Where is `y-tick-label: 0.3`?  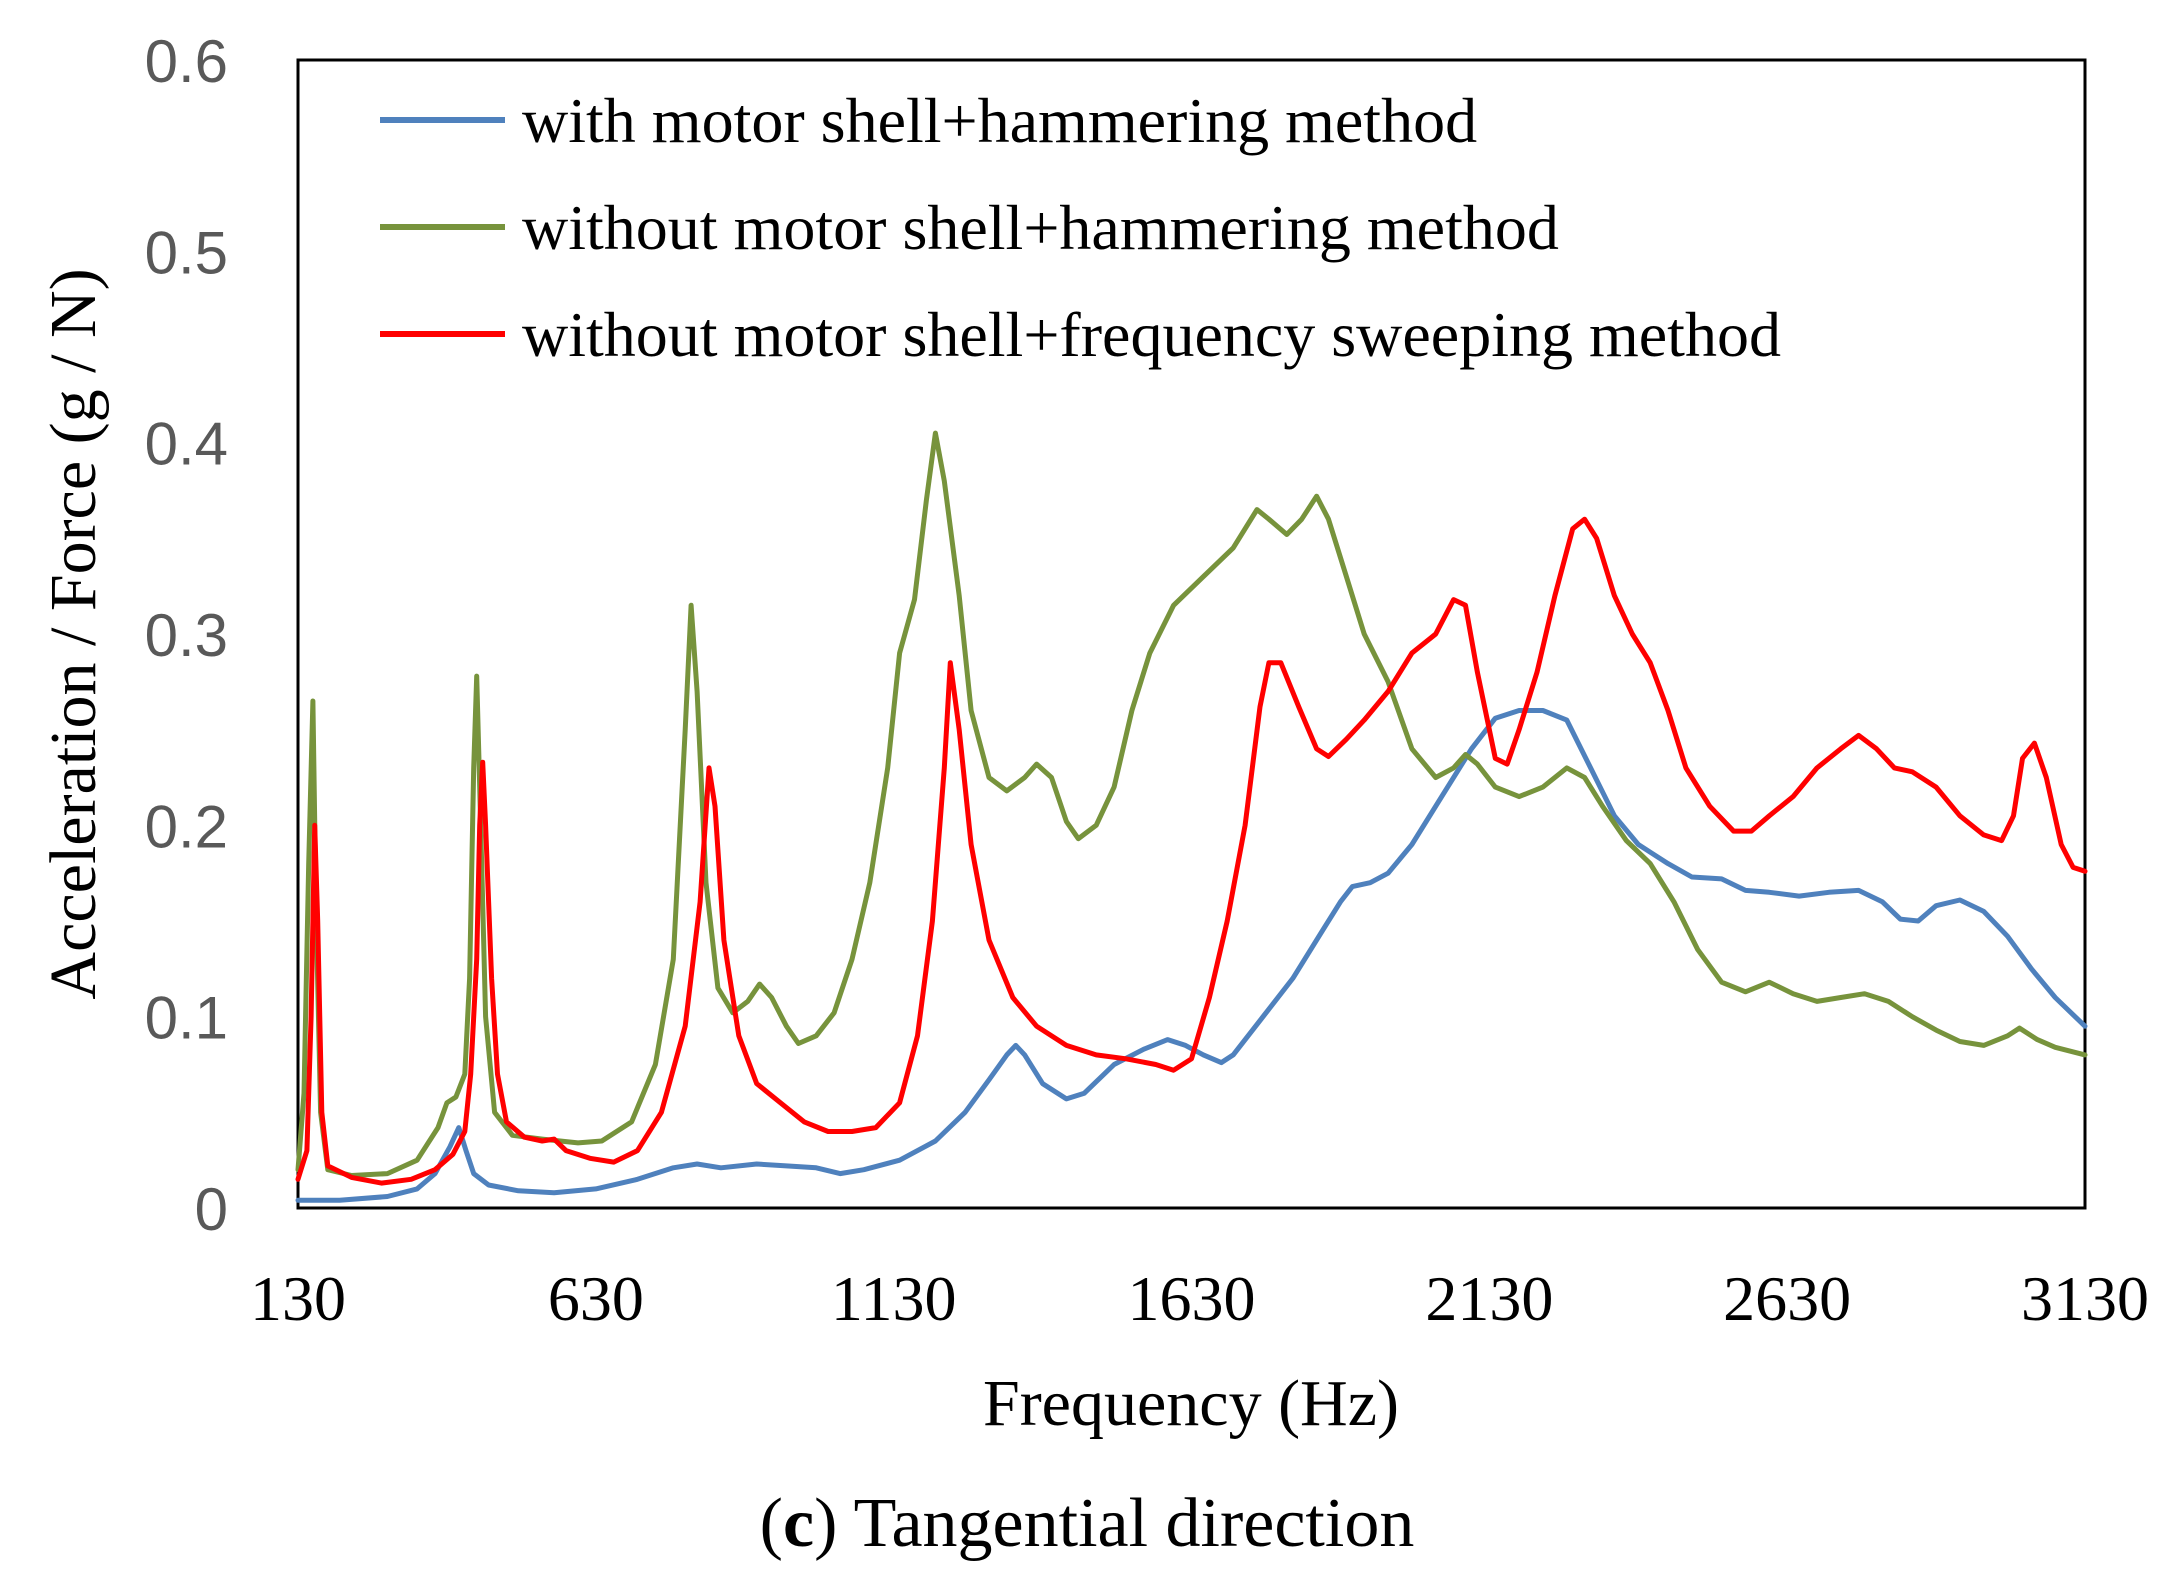 y-tick-label: 0.3 is located at coordinates (186, 635).